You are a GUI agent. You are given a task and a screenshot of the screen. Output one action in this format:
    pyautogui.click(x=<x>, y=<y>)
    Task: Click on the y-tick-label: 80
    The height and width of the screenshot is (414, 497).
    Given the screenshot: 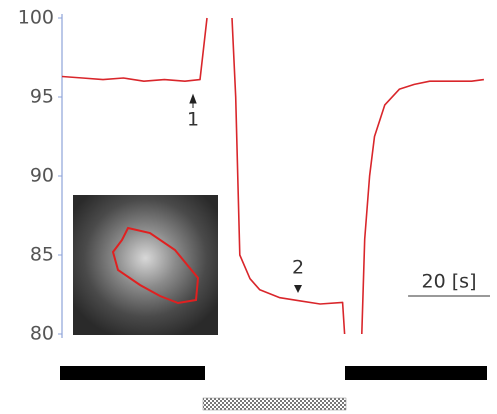 What is the action you would take?
    pyautogui.click(x=42, y=334)
    